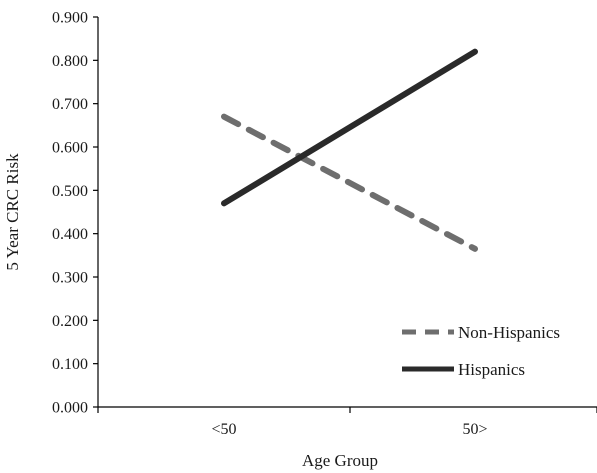 This screenshot has height=473, width=597. What do you see at coordinates (481, 351) in the screenshot?
I see `legend: Non-Hispanics Hispanics` at bounding box center [481, 351].